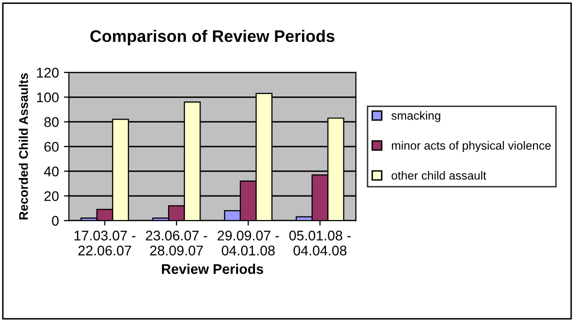 The width and height of the screenshot is (574, 322). I want to click on legend-label: other child assault, so click(439, 175).